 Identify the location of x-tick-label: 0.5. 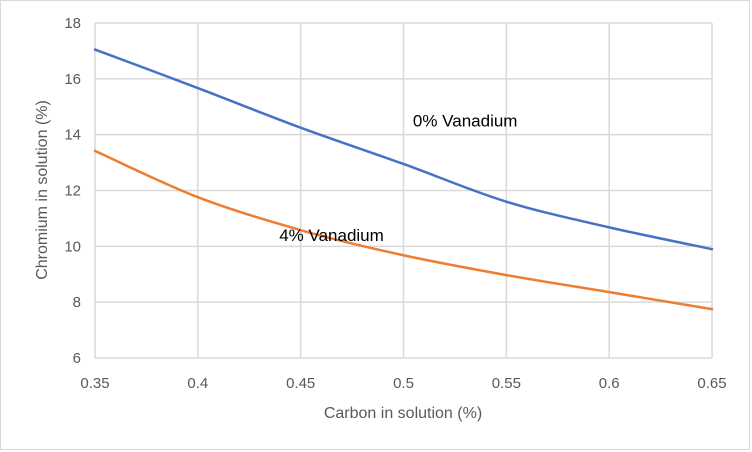
(403, 383).